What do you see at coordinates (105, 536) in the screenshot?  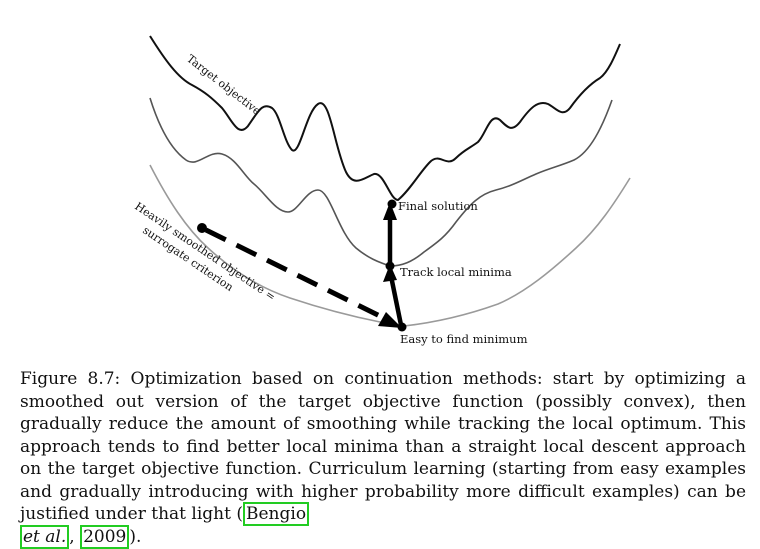 I see `citation-link-year: 2009` at bounding box center [105, 536].